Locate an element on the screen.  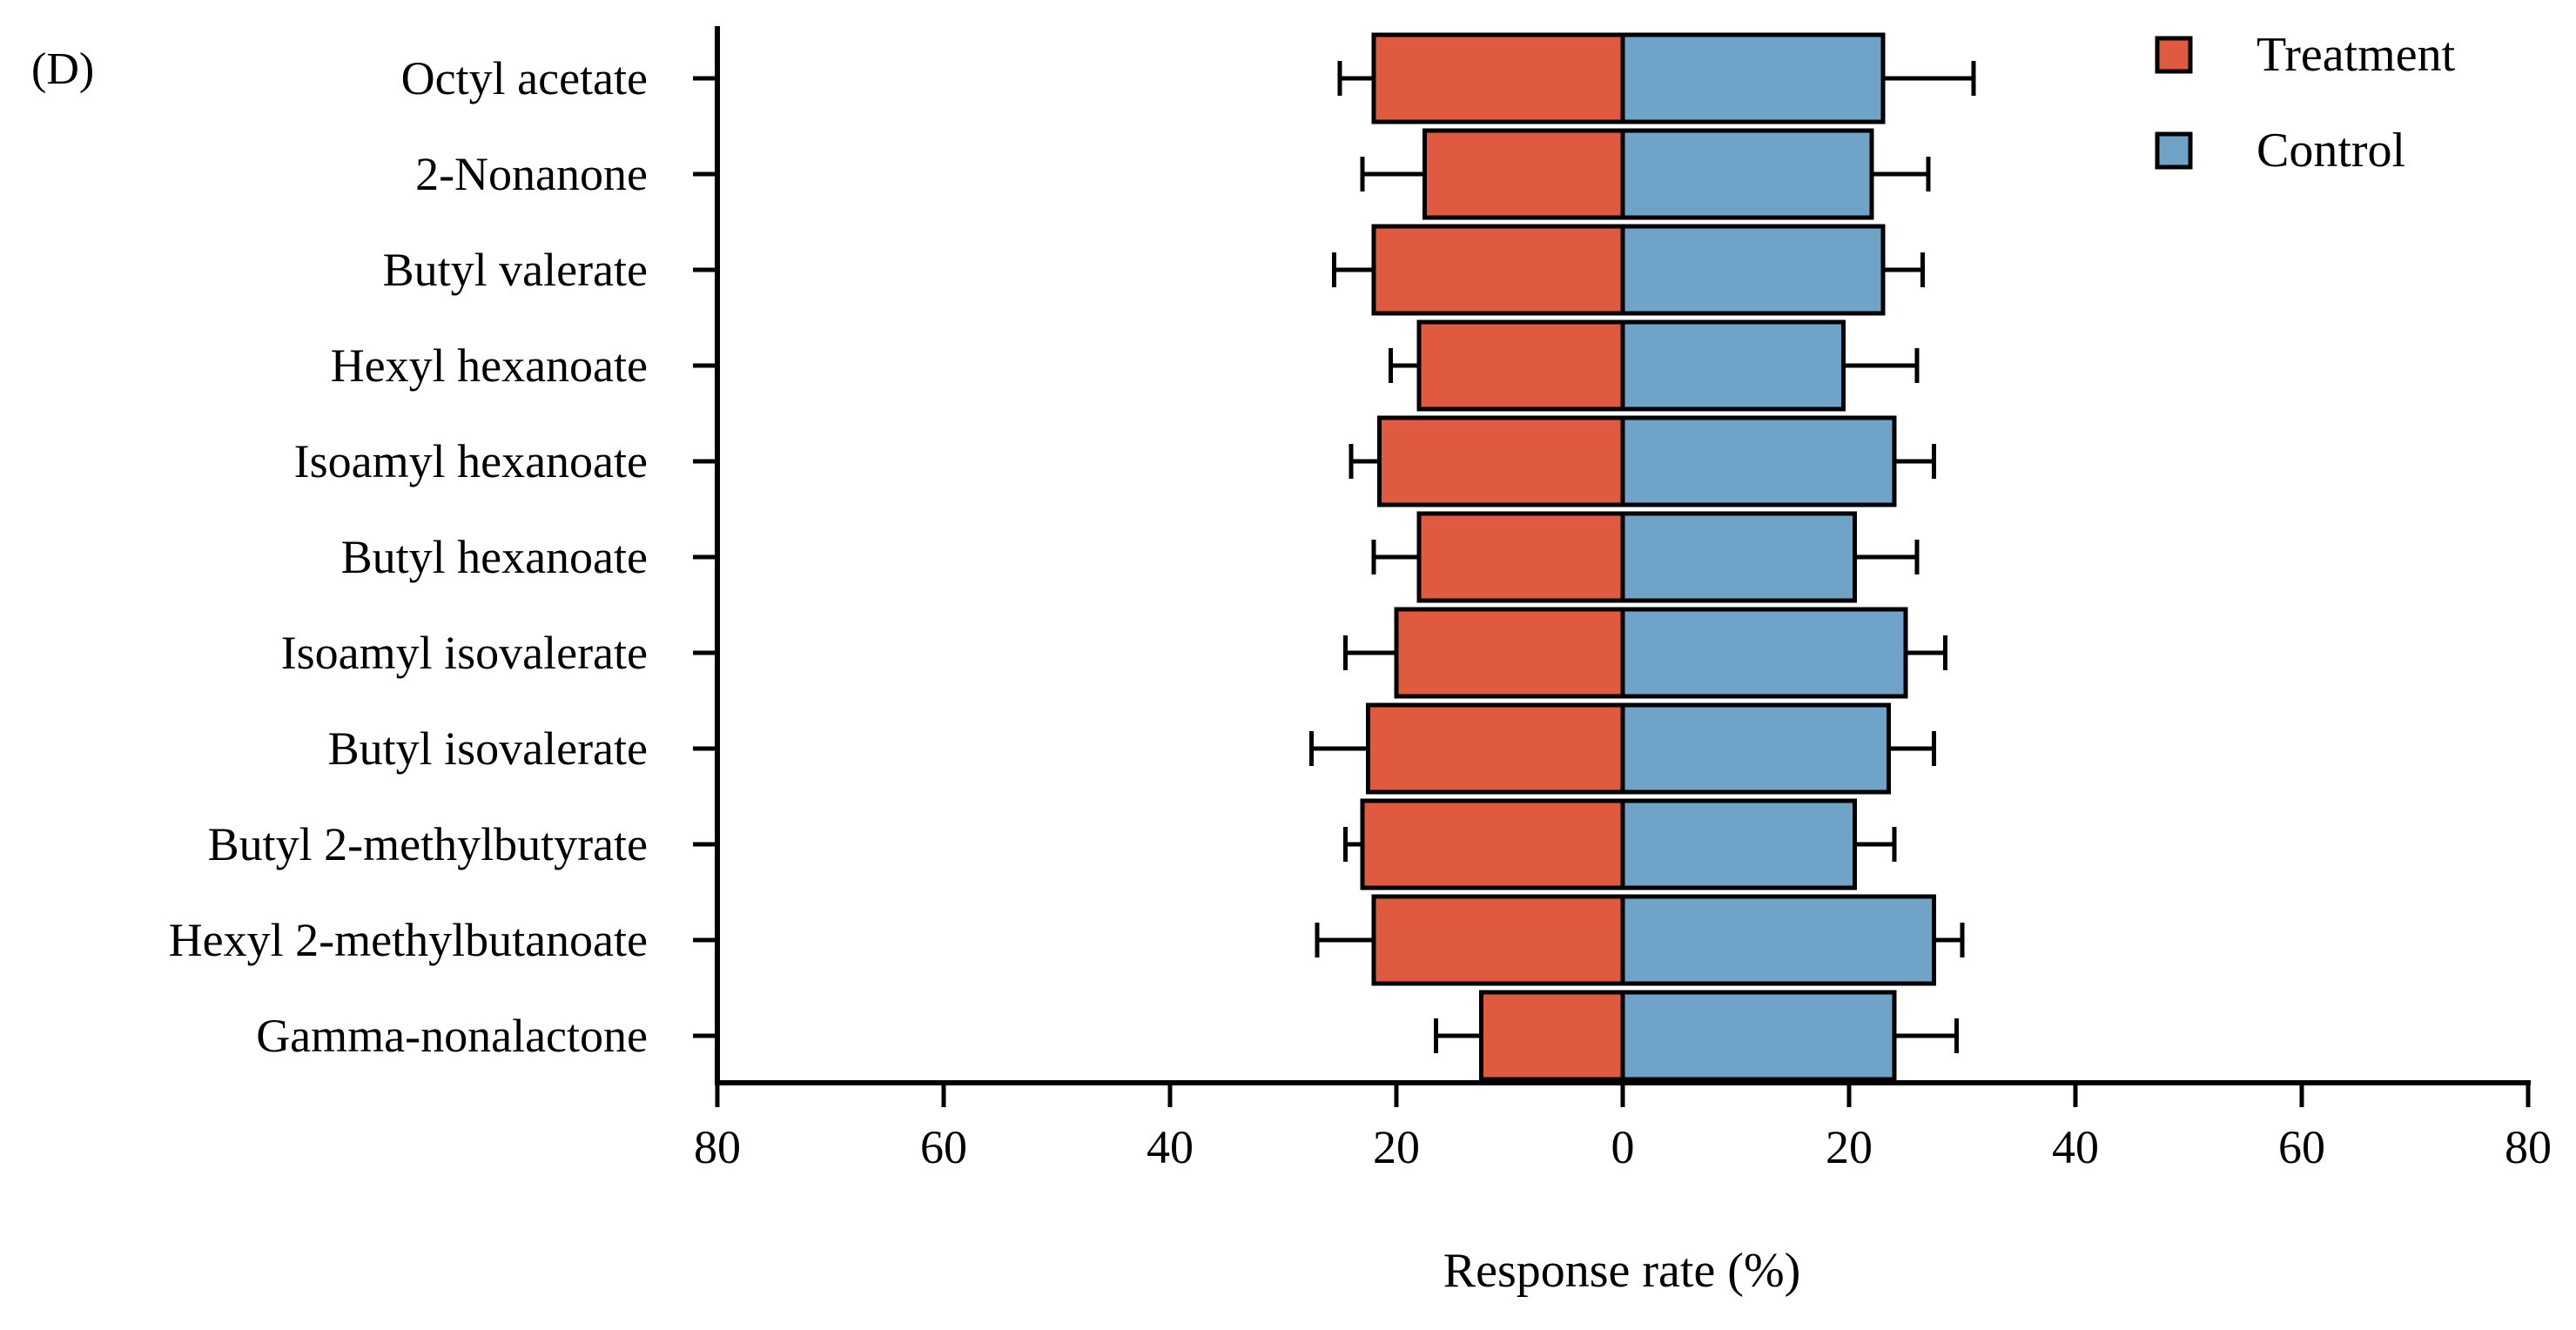
x-tick-labels-group: 80 60 40 20 0 20 40 60 80 is located at coordinates (1623, 1147).